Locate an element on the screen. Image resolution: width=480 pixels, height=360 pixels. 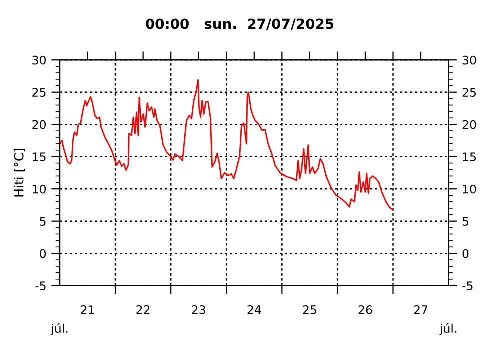
y2-tick-label: 25 is located at coordinates (469, 93).